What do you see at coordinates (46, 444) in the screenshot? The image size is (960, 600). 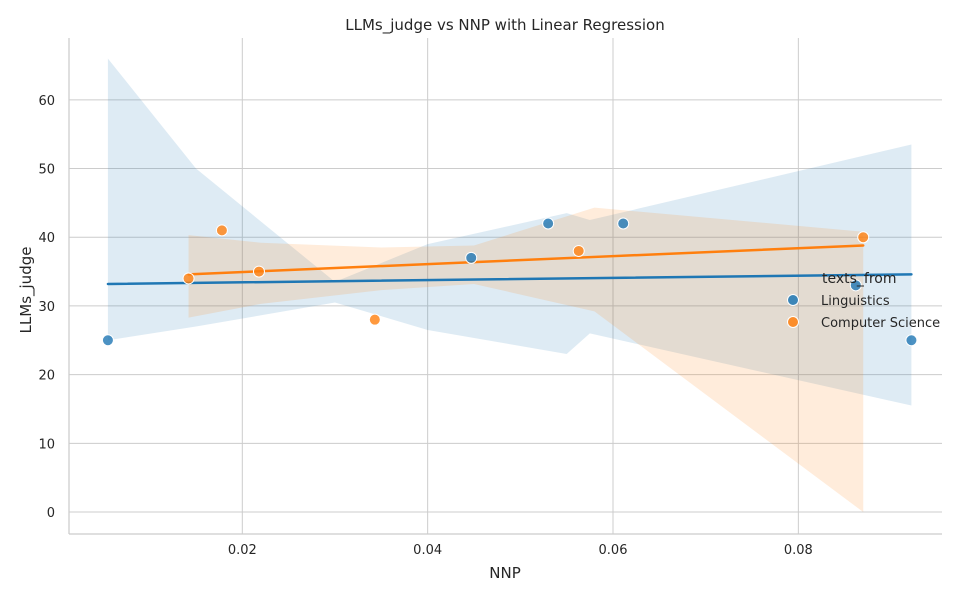 I see `y-tick-label: 10` at bounding box center [46, 444].